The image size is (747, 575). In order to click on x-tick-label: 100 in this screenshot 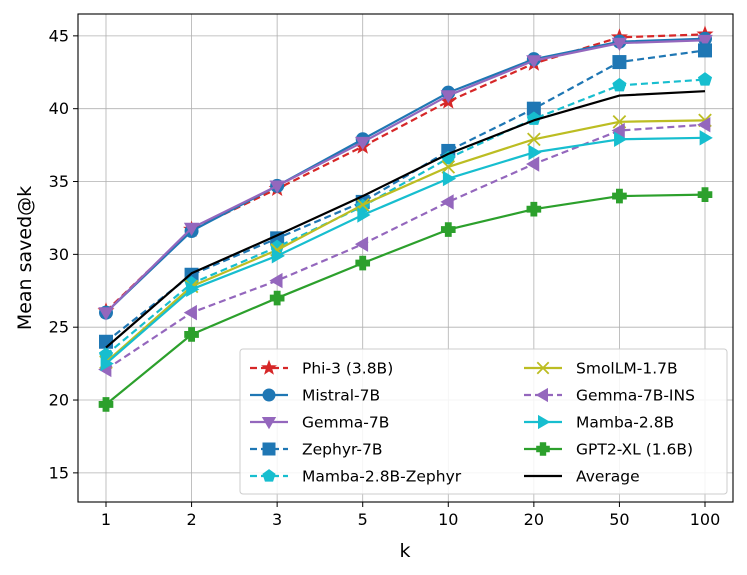, I will do `click(705, 519)`.